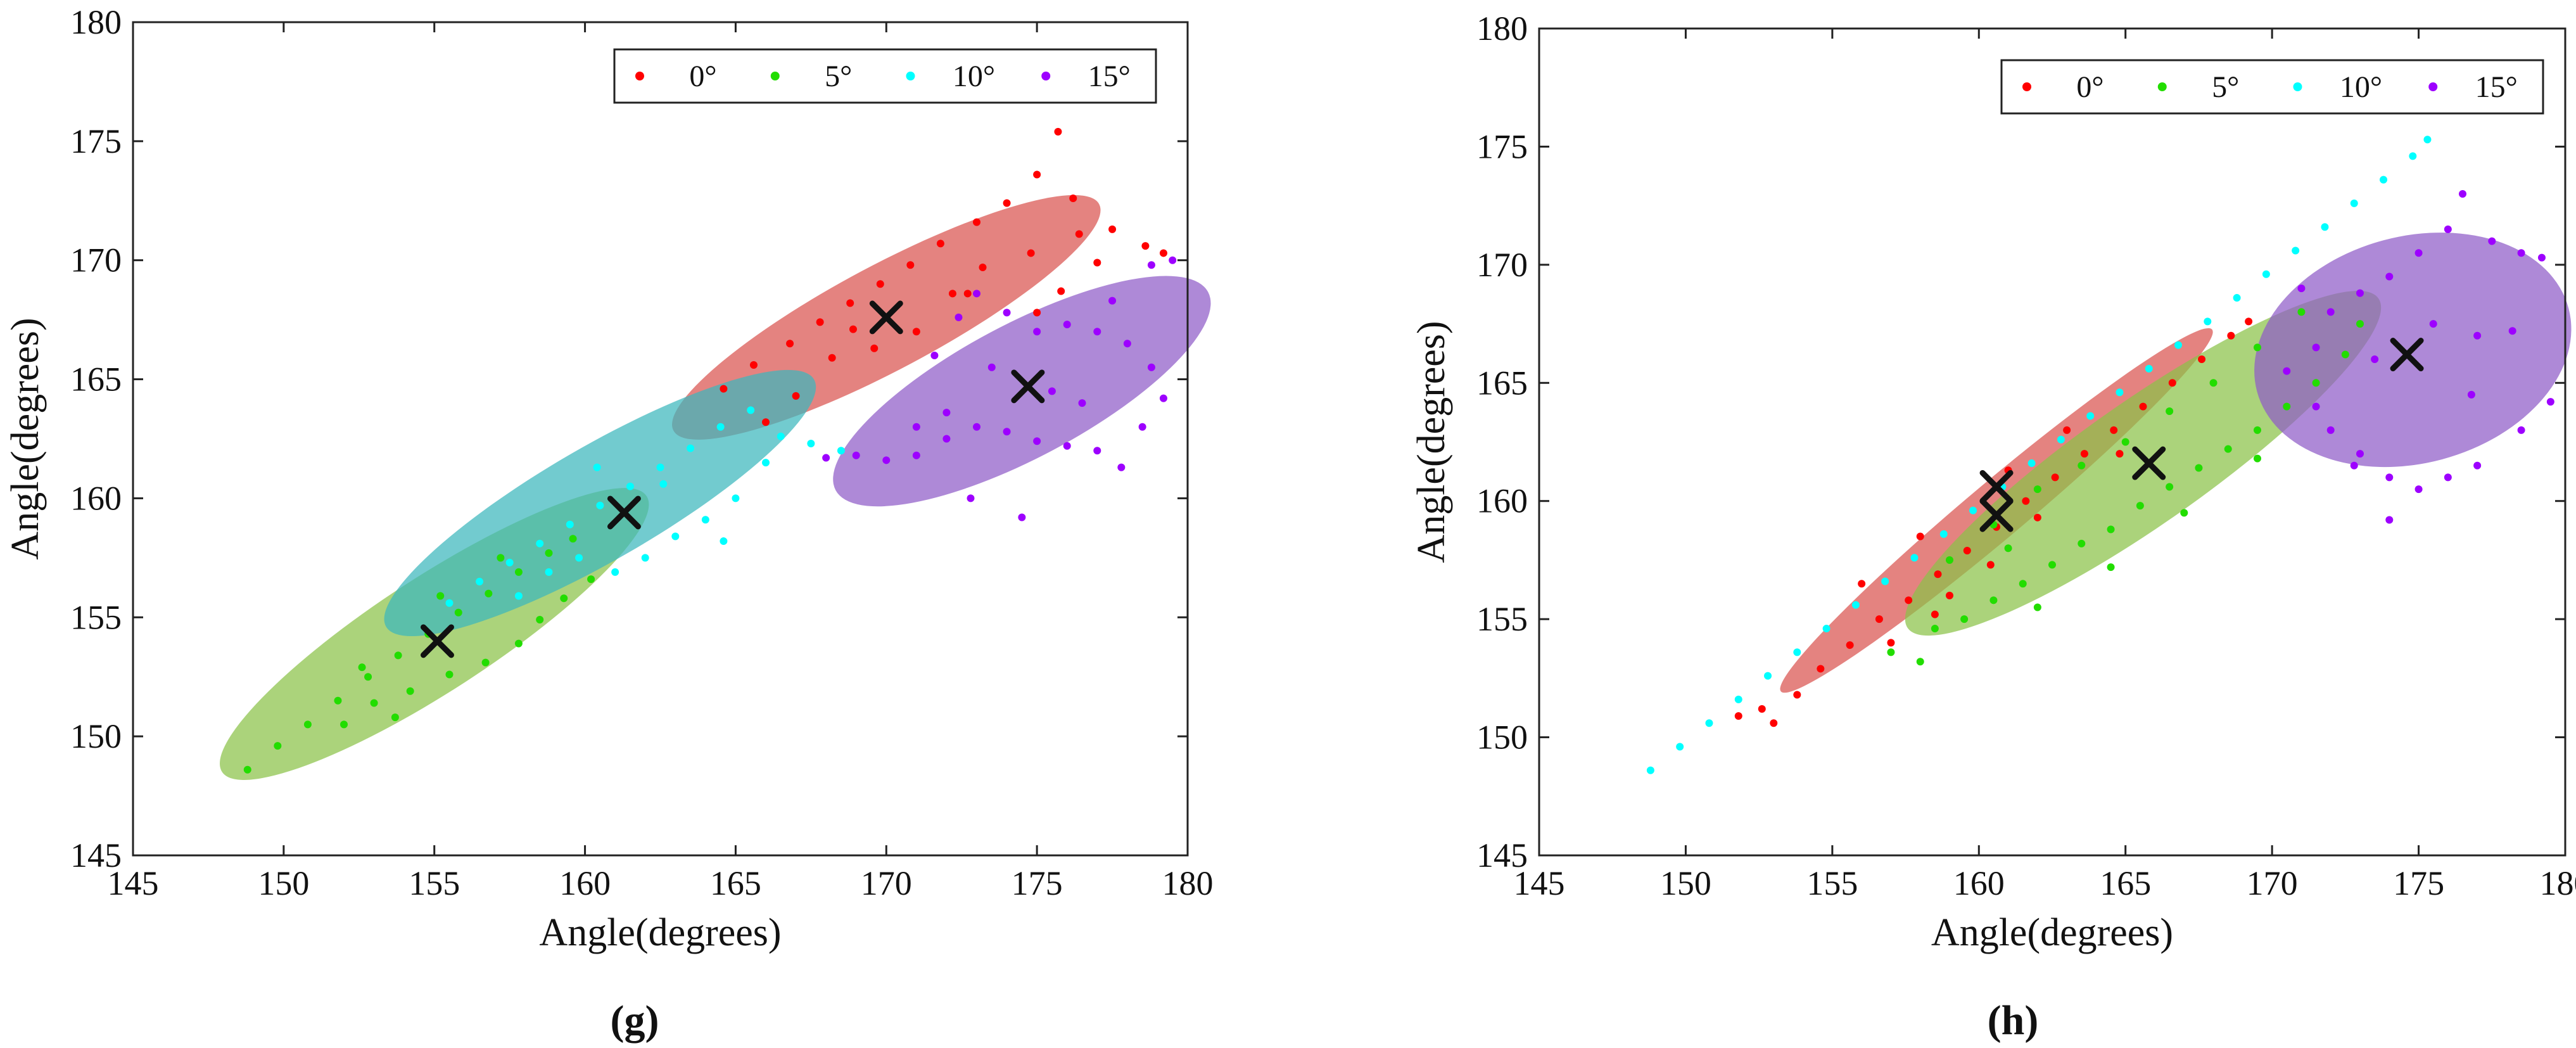 The image size is (2576, 1048). What do you see at coordinates (96, 22) in the screenshot?
I see `y-tick-label: 180` at bounding box center [96, 22].